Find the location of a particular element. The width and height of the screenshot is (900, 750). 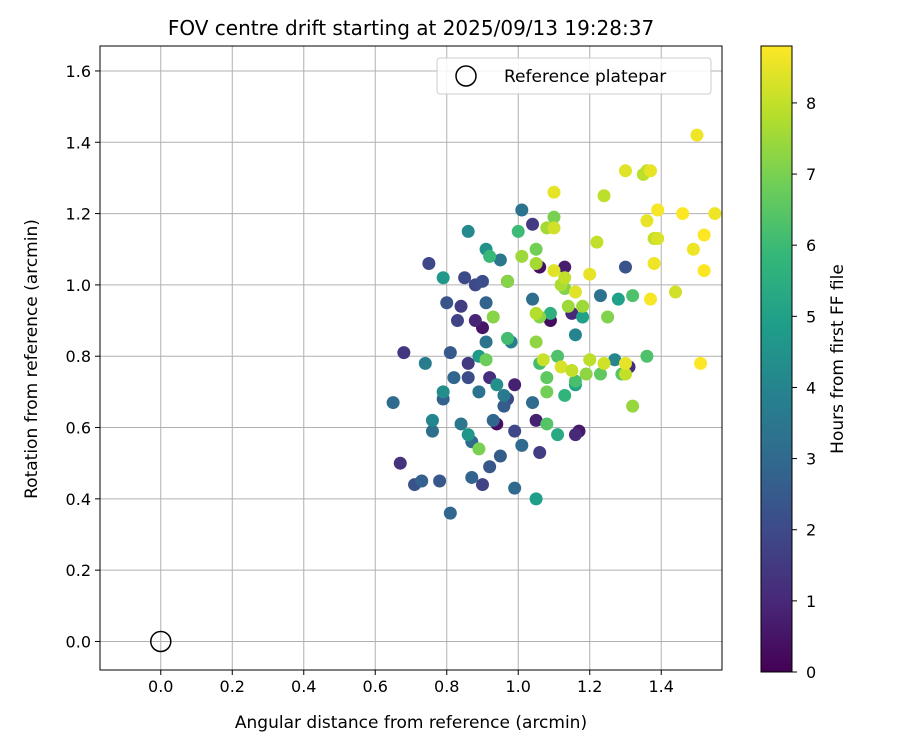

x-tick-label: 1.4 is located at coordinates (661, 686).